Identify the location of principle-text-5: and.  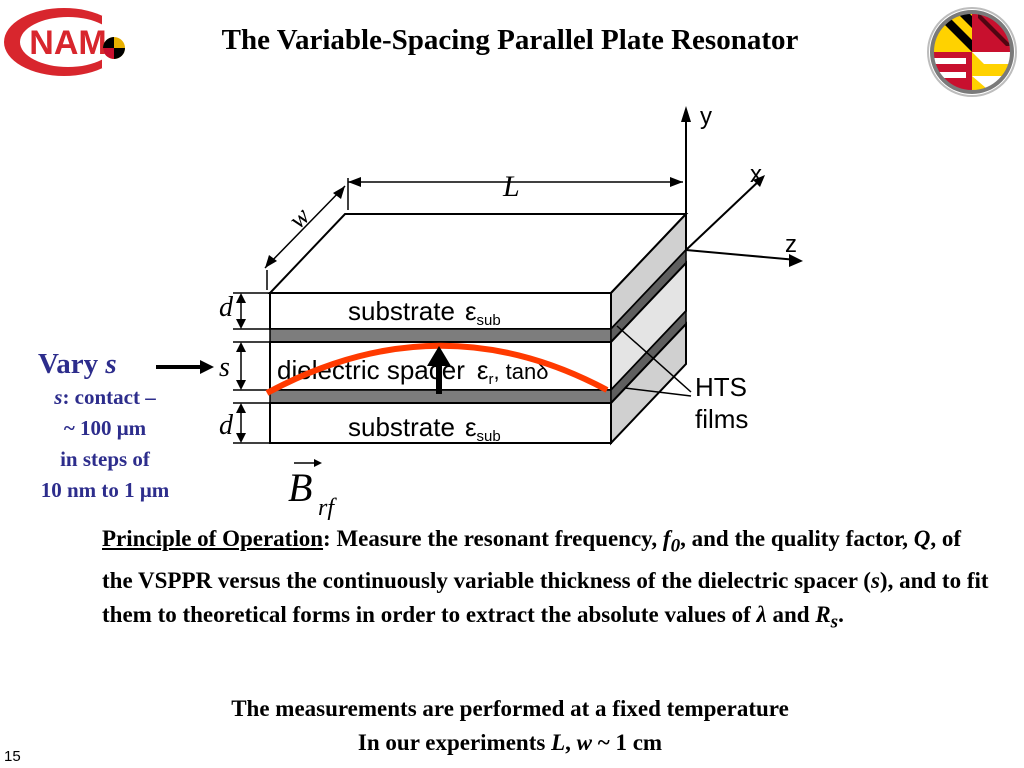
(791, 614).